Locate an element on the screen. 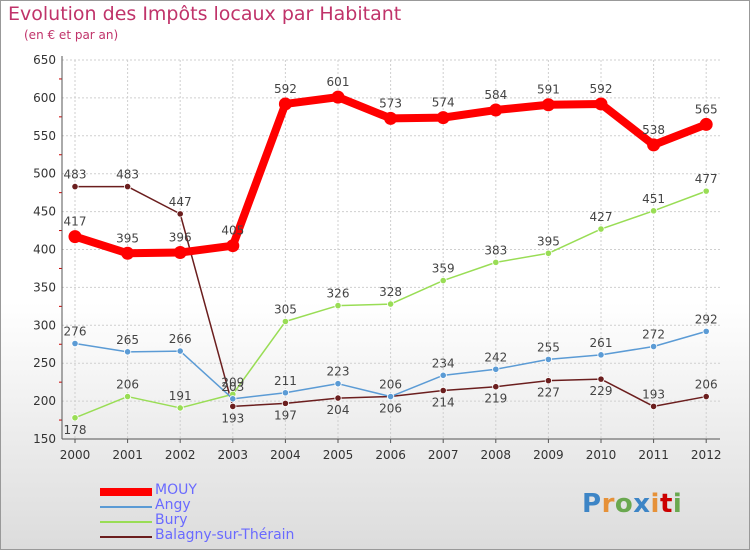 The height and width of the screenshot is (550, 750). legend-swatch-balagny is located at coordinates (126, 537).